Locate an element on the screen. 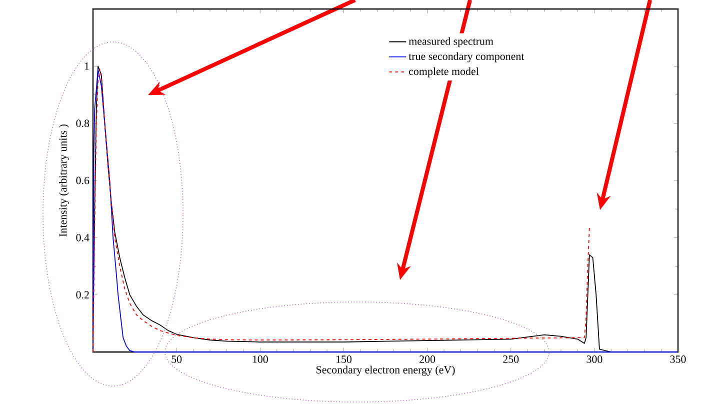 Image resolution: width=702 pixels, height=408 pixels. y-tick-label: 0.6 is located at coordinates (83, 180).